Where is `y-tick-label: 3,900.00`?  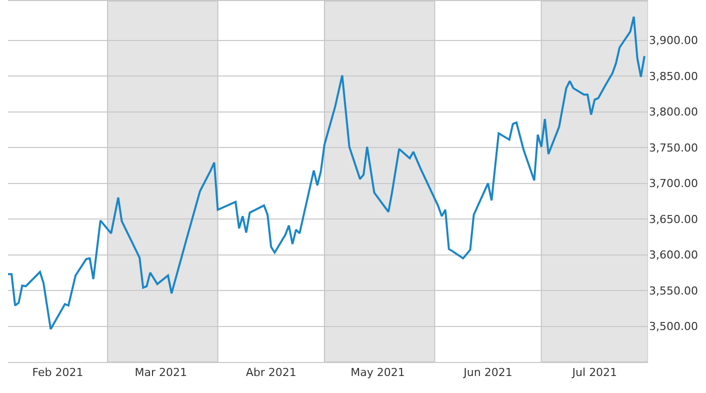
y-tick-label: 3,900.00 is located at coordinates (673, 41).